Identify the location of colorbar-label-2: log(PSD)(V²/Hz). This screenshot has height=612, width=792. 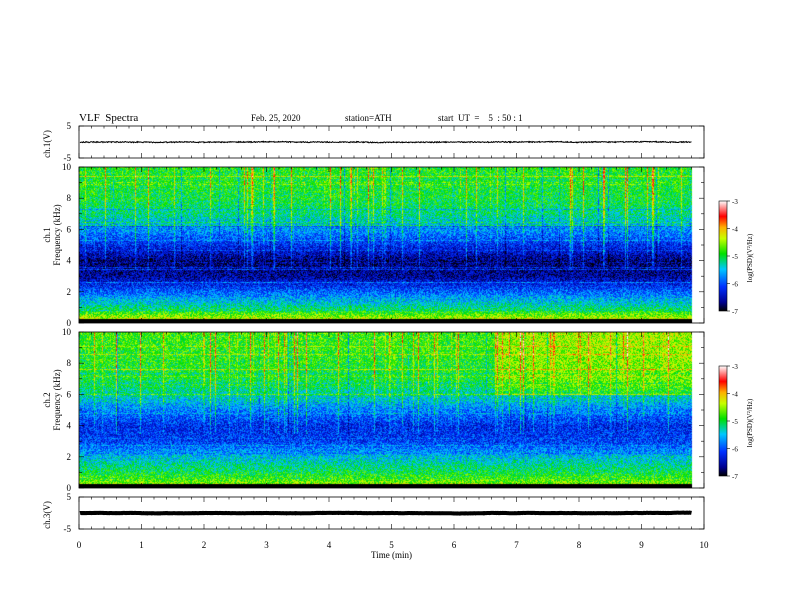
(750, 422).